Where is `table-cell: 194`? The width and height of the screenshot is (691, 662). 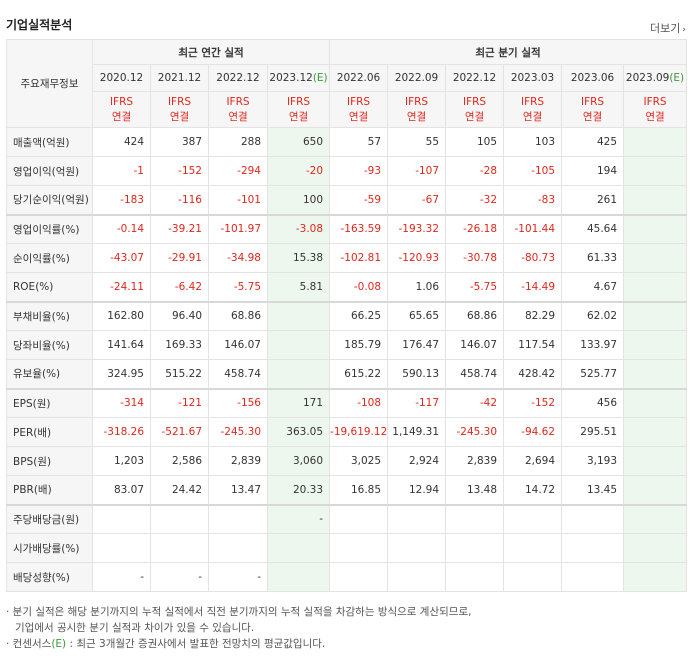
table-cell: 194 is located at coordinates (593, 171).